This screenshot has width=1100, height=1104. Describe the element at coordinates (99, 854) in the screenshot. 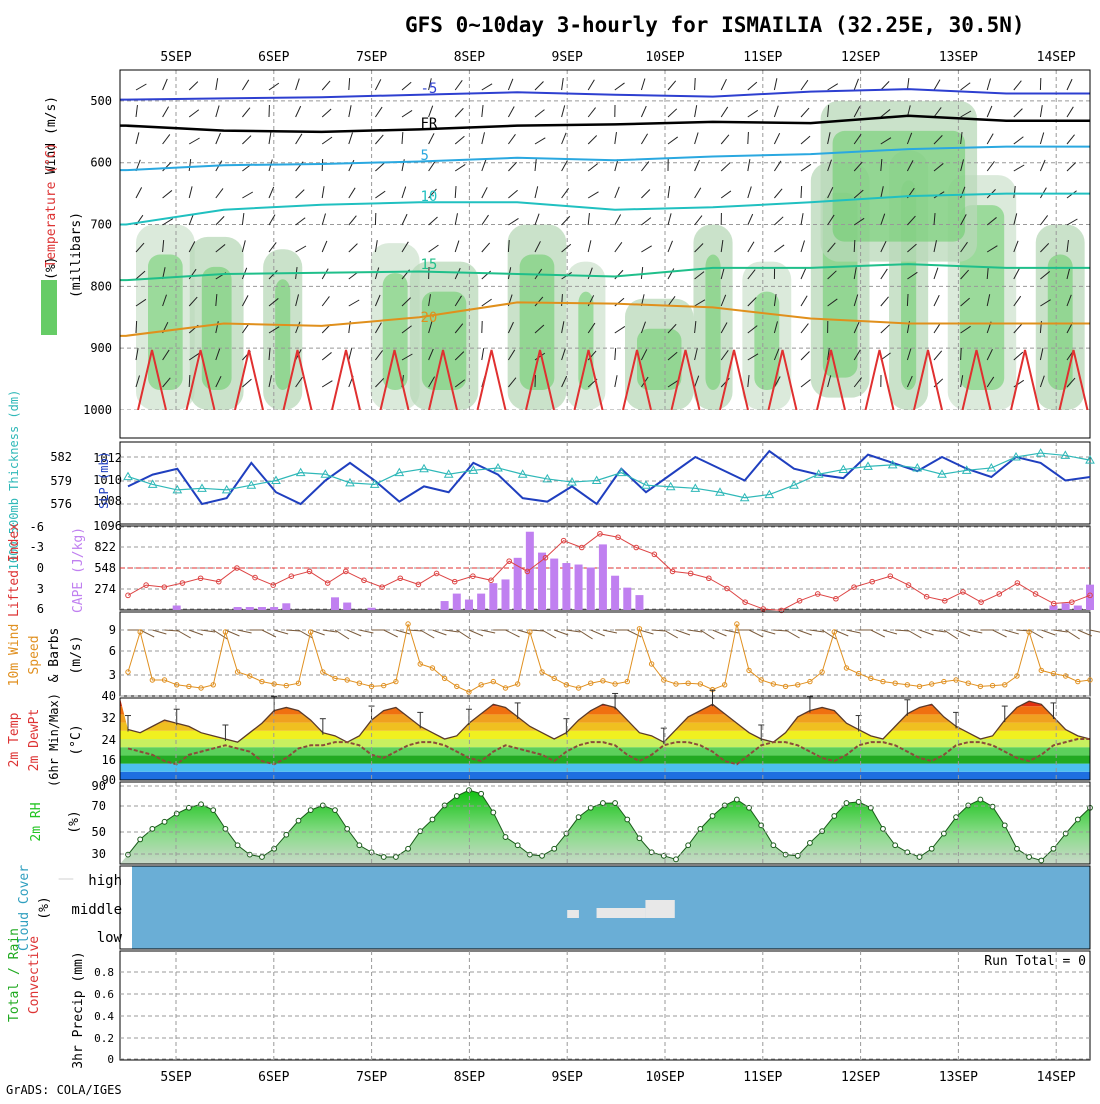

I see `rh-tick: 30` at that location.